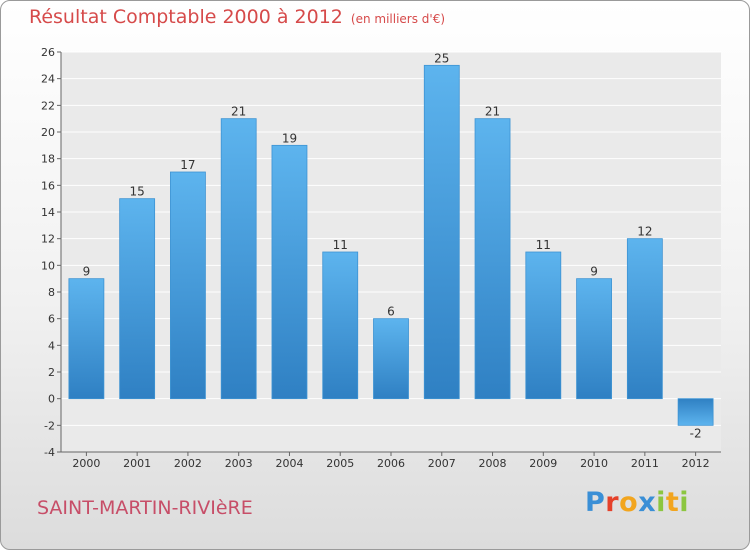  What do you see at coordinates (543, 463) in the screenshot?
I see `x-tick-label: 2009` at bounding box center [543, 463].